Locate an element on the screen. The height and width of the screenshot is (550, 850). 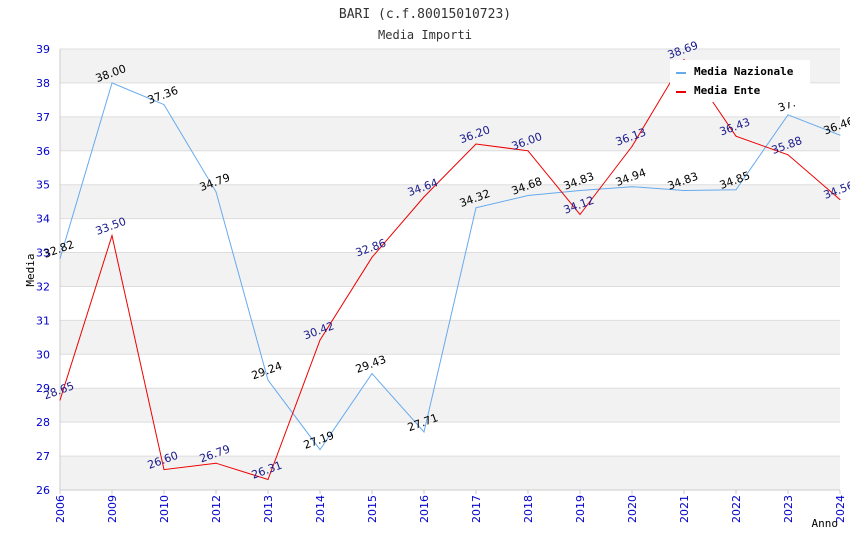
x-tick-label: 2021 is located at coordinates (684, 509).